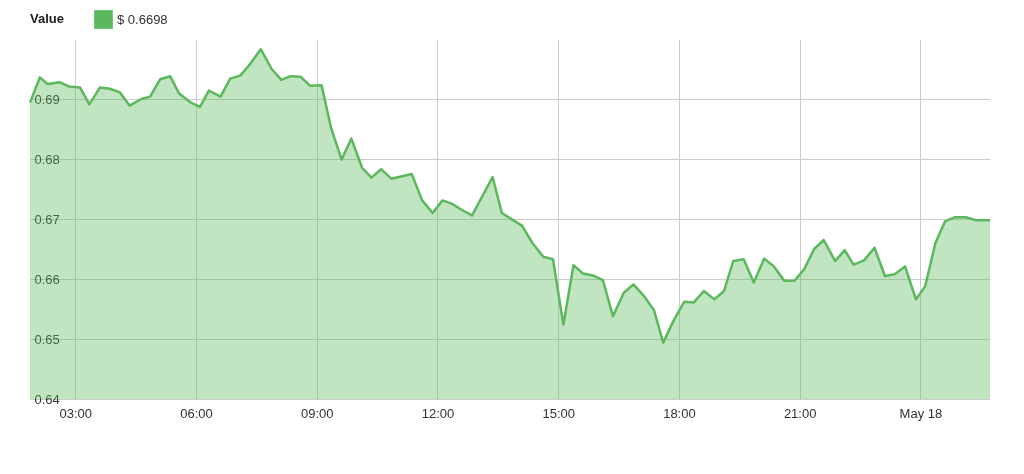 Image resolution: width=1024 pixels, height=474 pixels. I want to click on legend-label: $ 0.6698, so click(142, 19).